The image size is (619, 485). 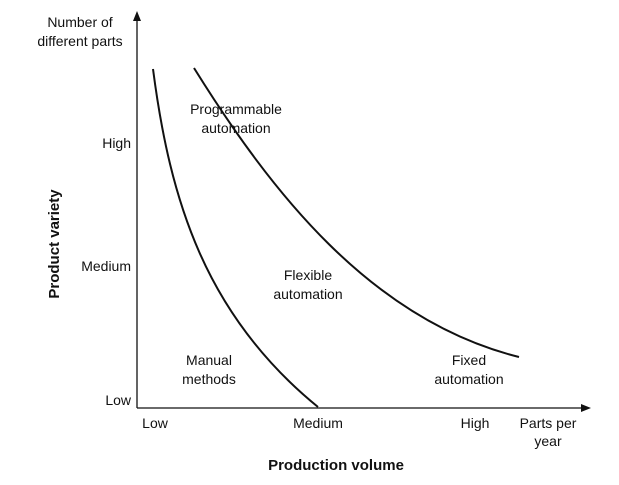 What do you see at coordinates (79, 41) in the screenshot?
I see `y-axis-unit-label-2: different parts` at bounding box center [79, 41].